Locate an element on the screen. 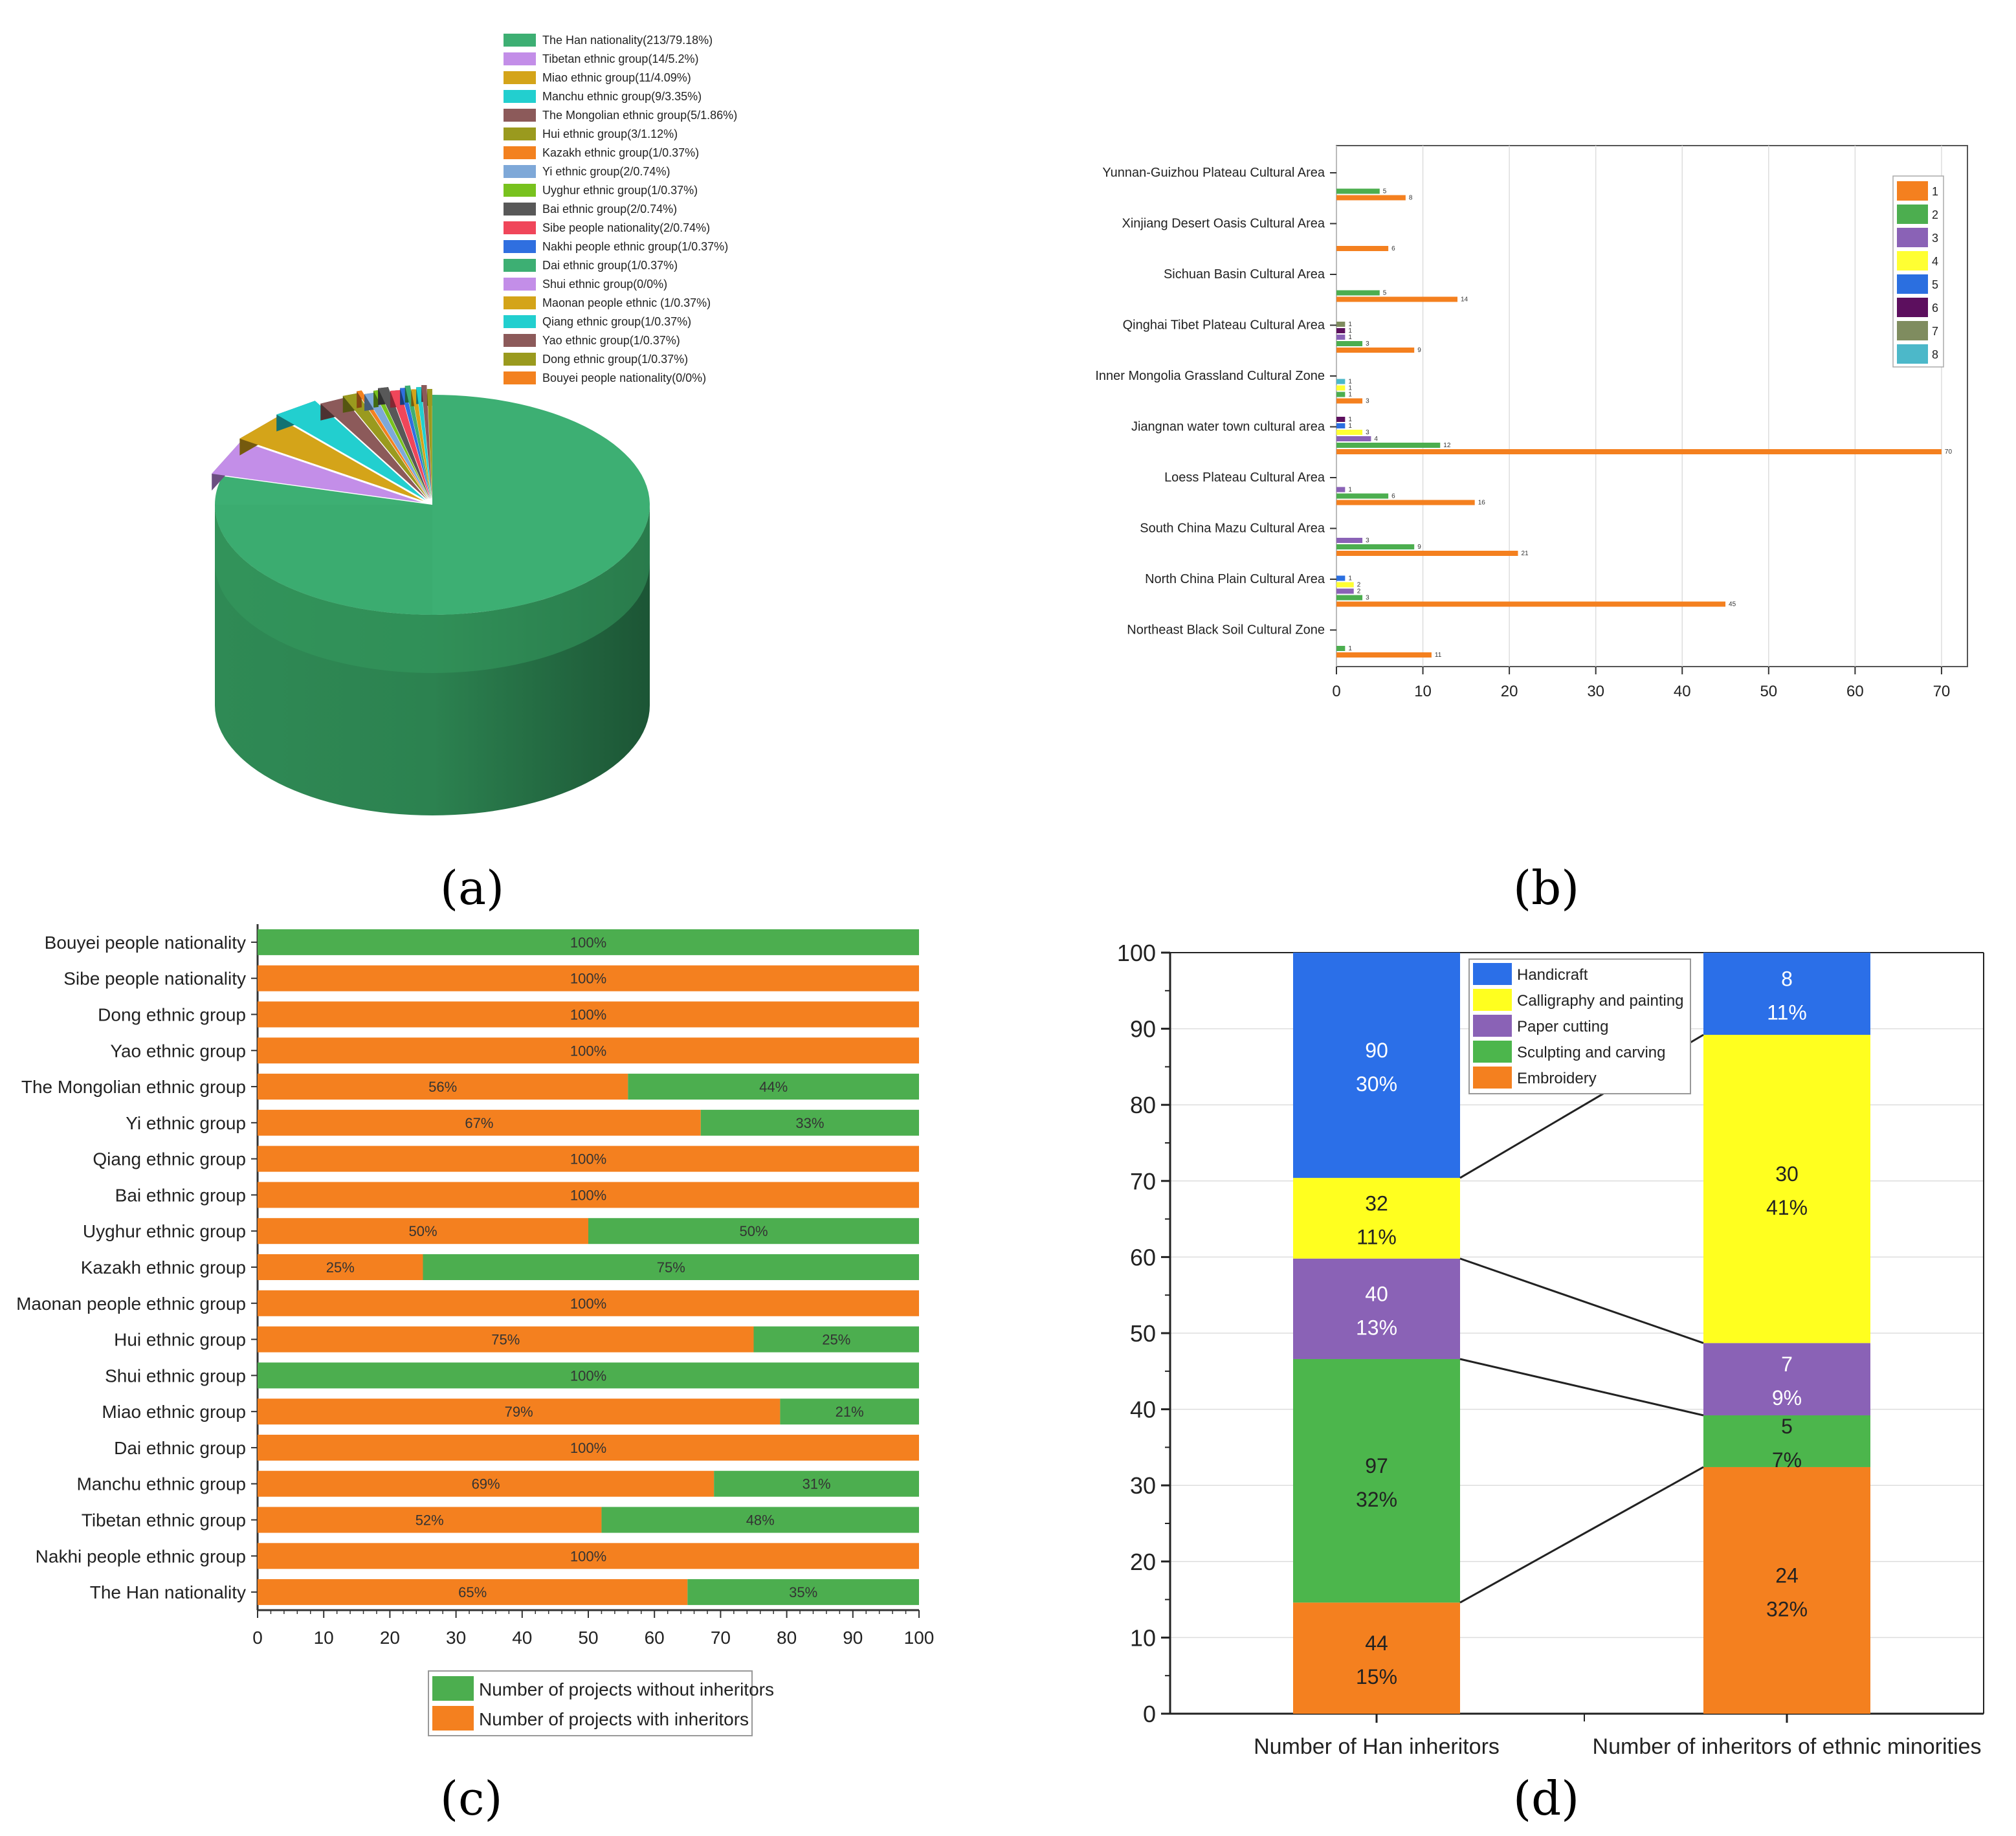 The width and height of the screenshot is (2016, 1836). chart-b-legend-label-0: 1 is located at coordinates (1935, 191).